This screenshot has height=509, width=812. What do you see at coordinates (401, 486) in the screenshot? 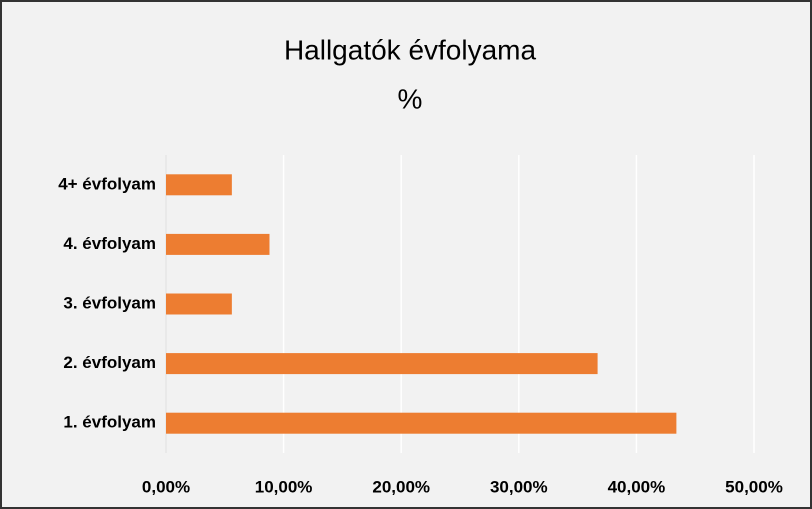
I see `x-tick-label: 20,00%` at bounding box center [401, 486].